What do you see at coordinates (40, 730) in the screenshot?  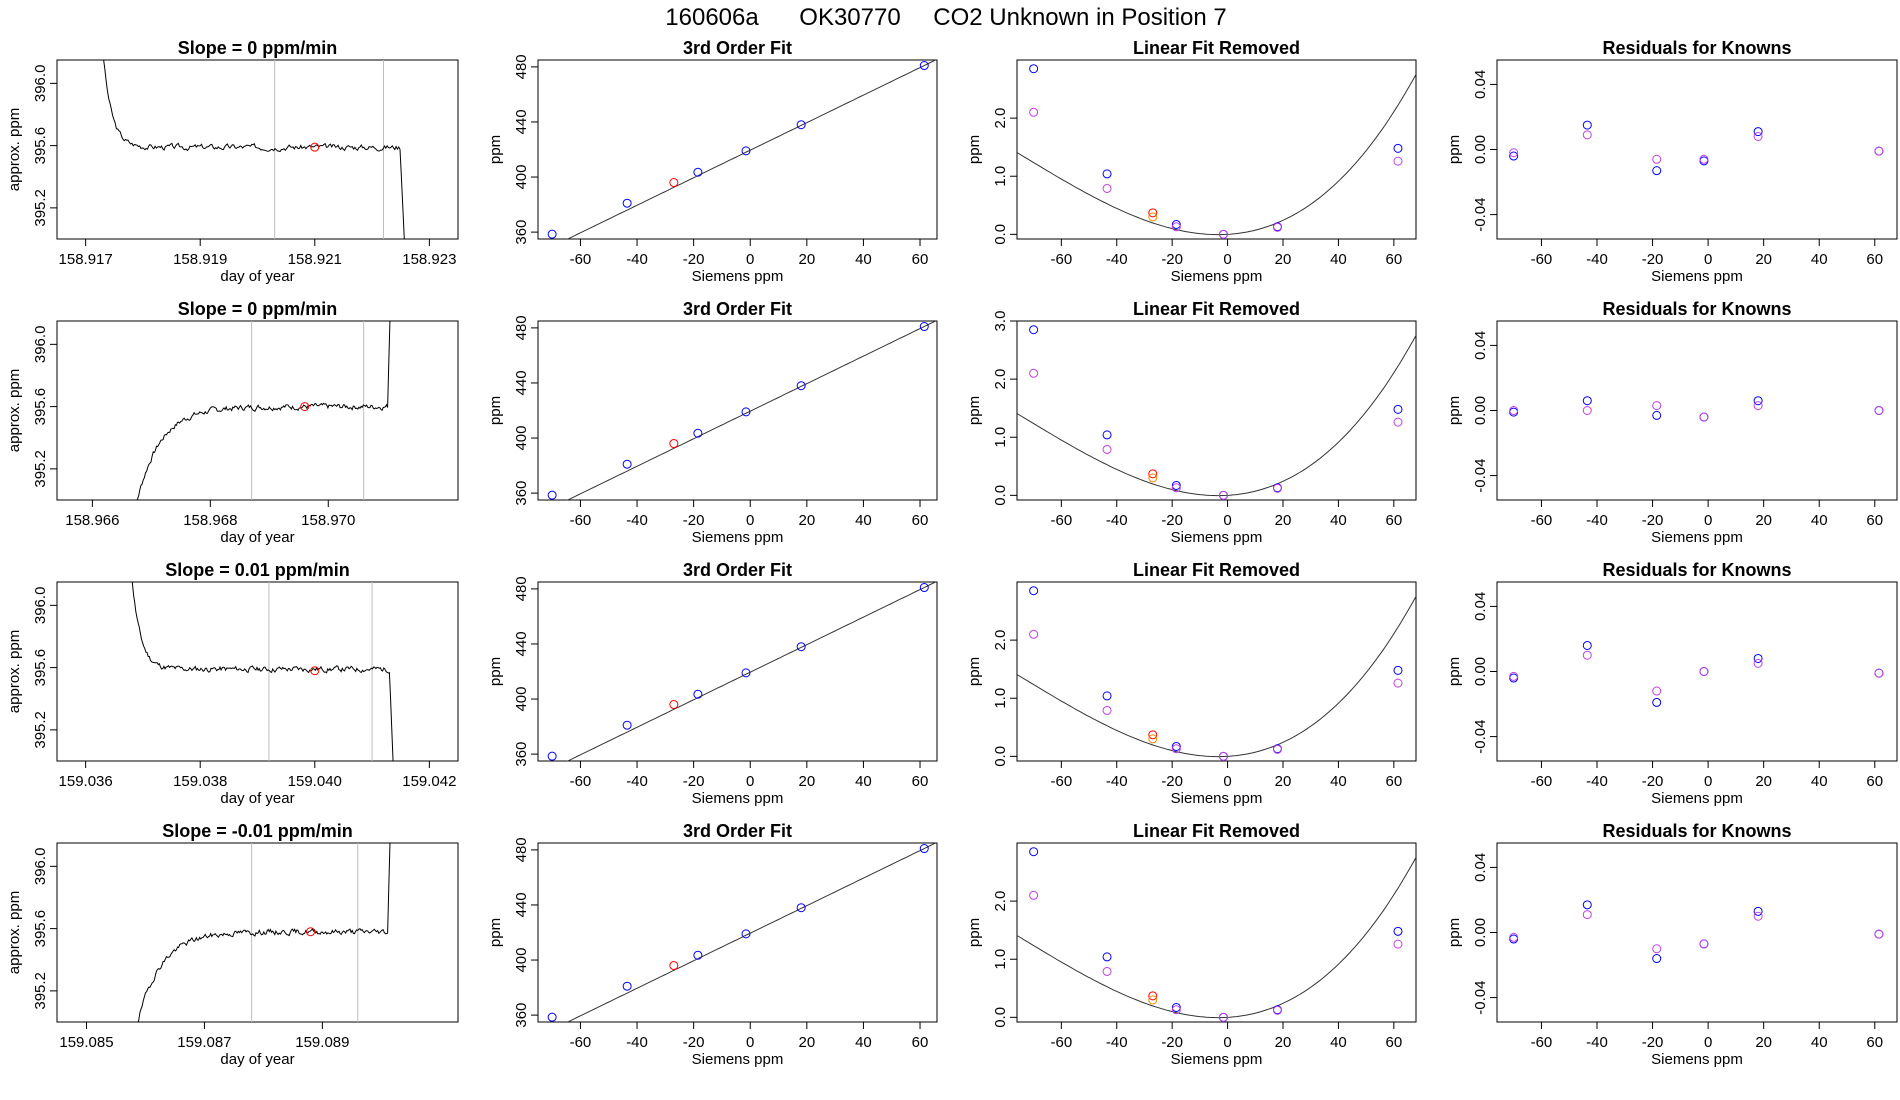 I see `y-tick-label: 395.2` at bounding box center [40, 730].